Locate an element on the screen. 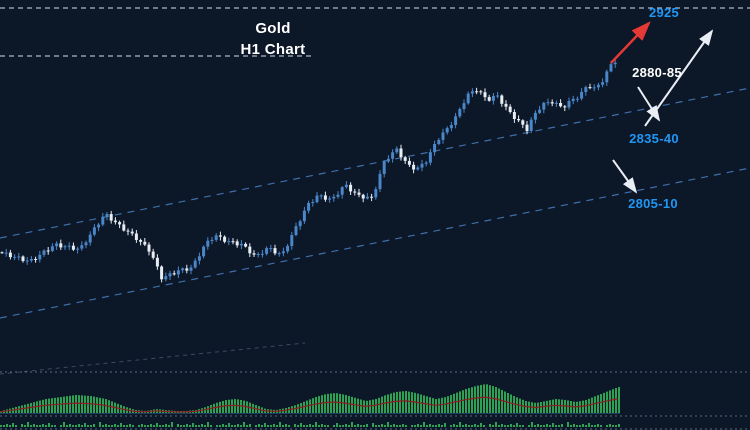  panel-separators is located at coordinates (375, 400).